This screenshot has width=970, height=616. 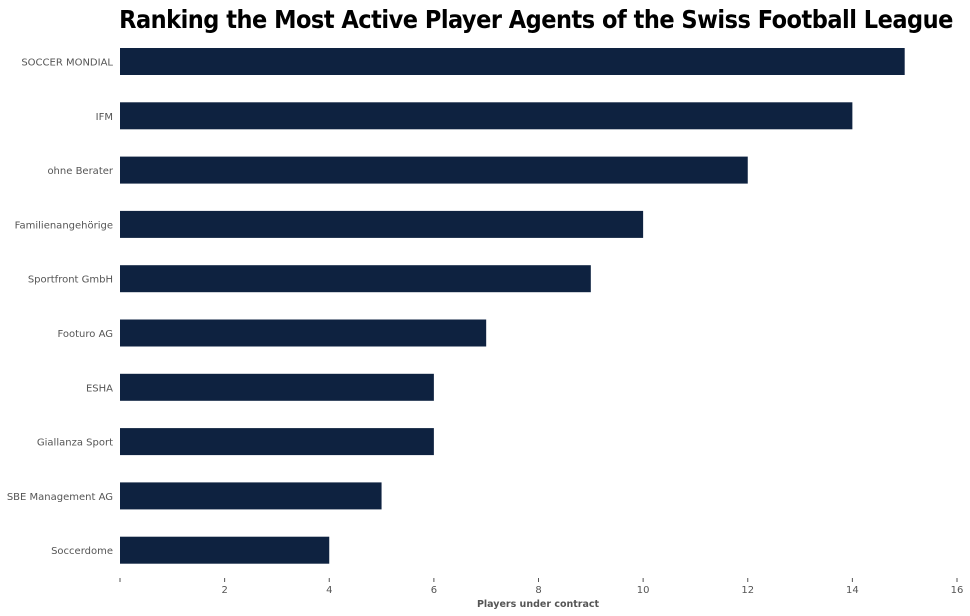 I want to click on category-label: IFM, so click(x=104, y=117).